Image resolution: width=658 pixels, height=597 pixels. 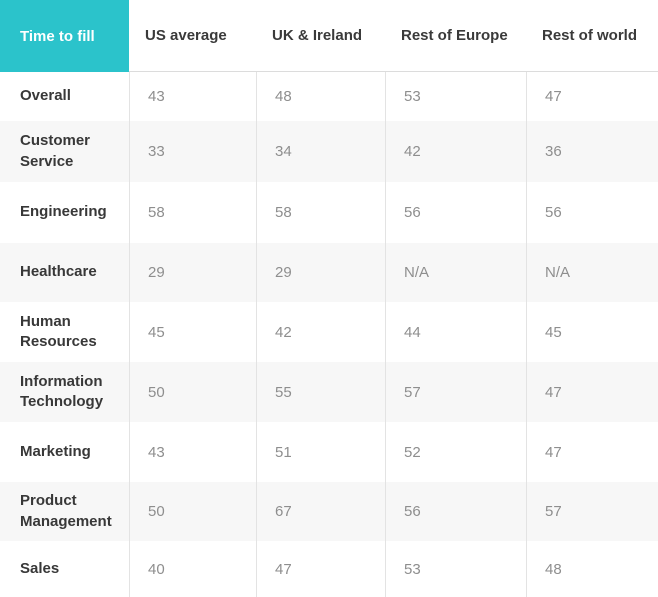 What do you see at coordinates (320, 151) in the screenshot?
I see `cell-value: 34` at bounding box center [320, 151].